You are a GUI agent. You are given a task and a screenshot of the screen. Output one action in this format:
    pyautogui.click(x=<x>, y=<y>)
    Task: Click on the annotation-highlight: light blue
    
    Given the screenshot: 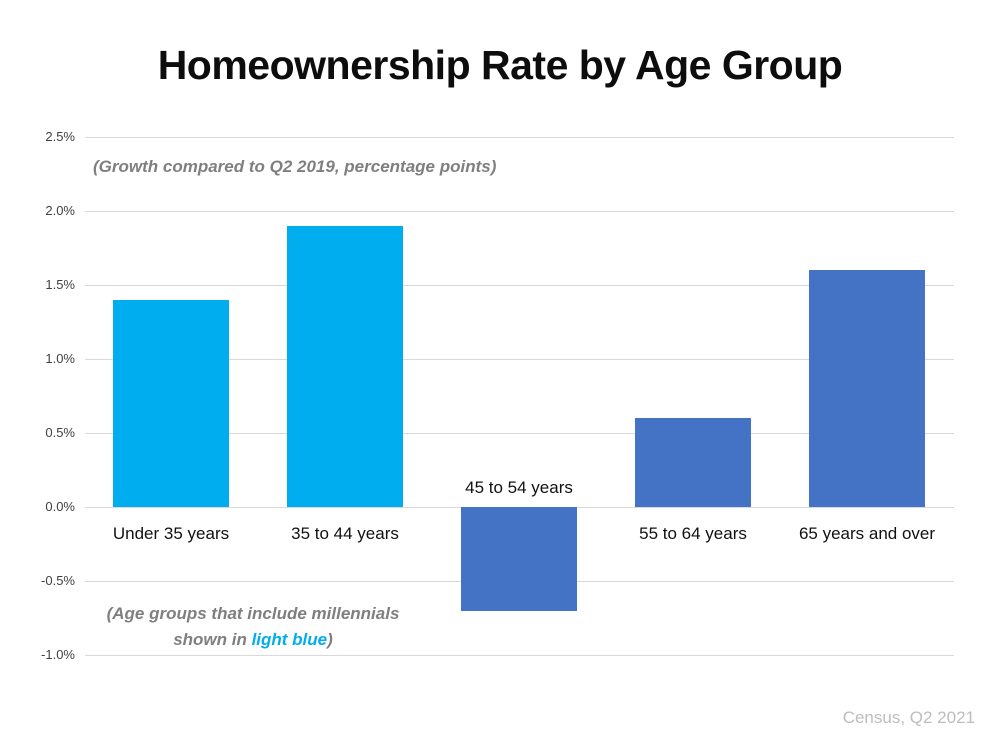 What is the action you would take?
    pyautogui.click(x=289, y=639)
    